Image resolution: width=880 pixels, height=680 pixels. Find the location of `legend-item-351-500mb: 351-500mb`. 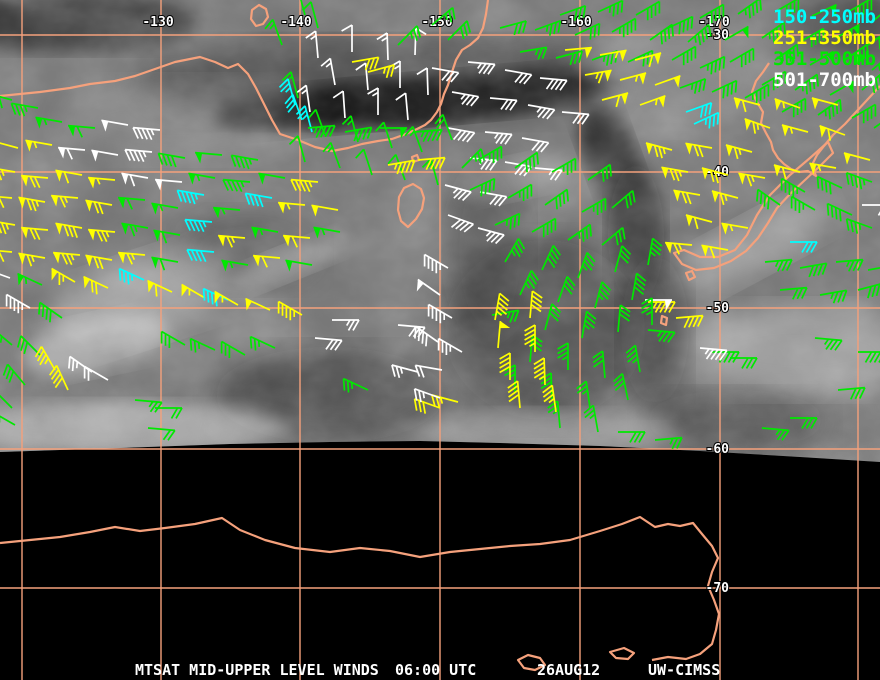

legend-item-351-500mb: 351-500mb is located at coordinates (824, 59).